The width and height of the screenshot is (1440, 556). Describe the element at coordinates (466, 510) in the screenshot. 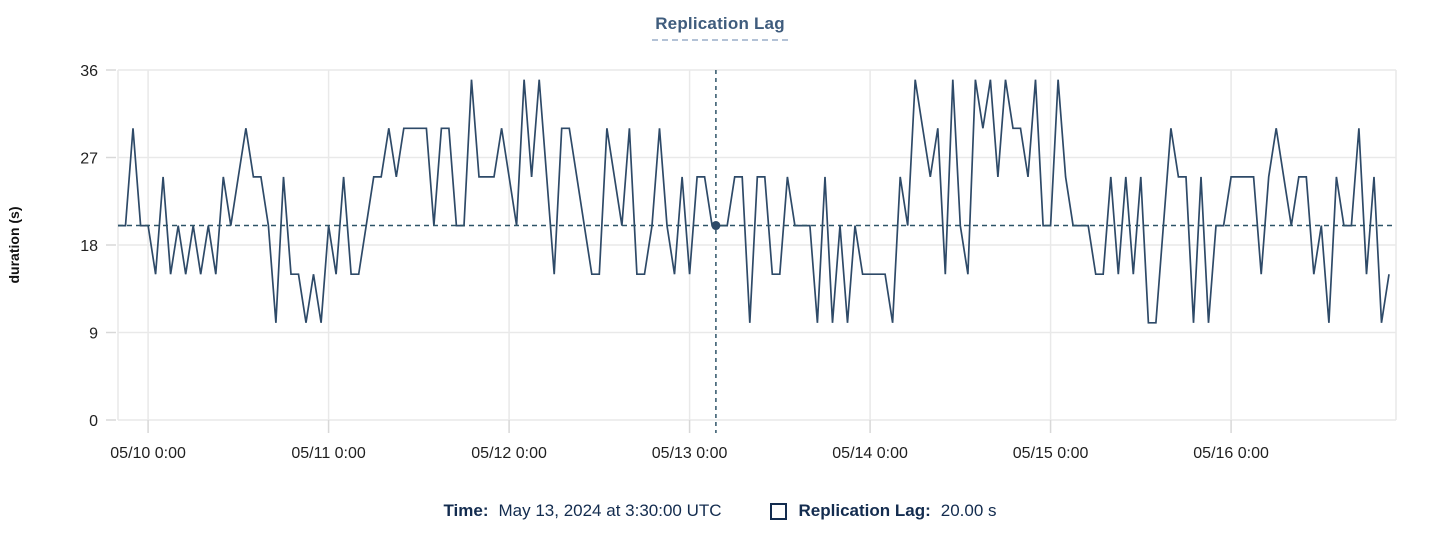

I see `tooltip-time-label: Time:` at that location.